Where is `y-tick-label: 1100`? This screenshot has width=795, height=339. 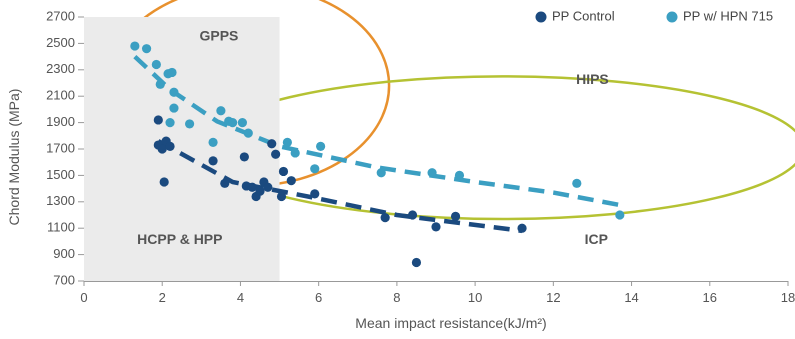 y-tick-label: 1100 is located at coordinates (61, 227).